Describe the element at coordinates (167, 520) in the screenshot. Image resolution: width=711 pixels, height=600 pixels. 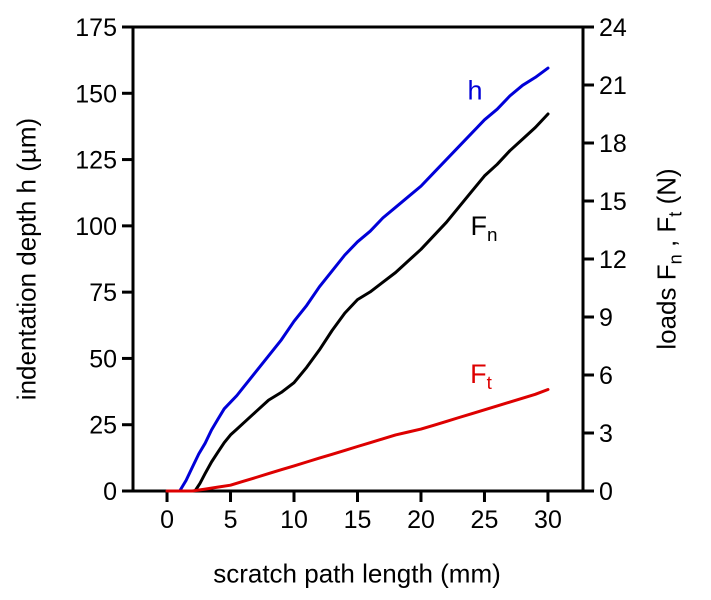
I see `x-axis-tick-label: 0` at that location.